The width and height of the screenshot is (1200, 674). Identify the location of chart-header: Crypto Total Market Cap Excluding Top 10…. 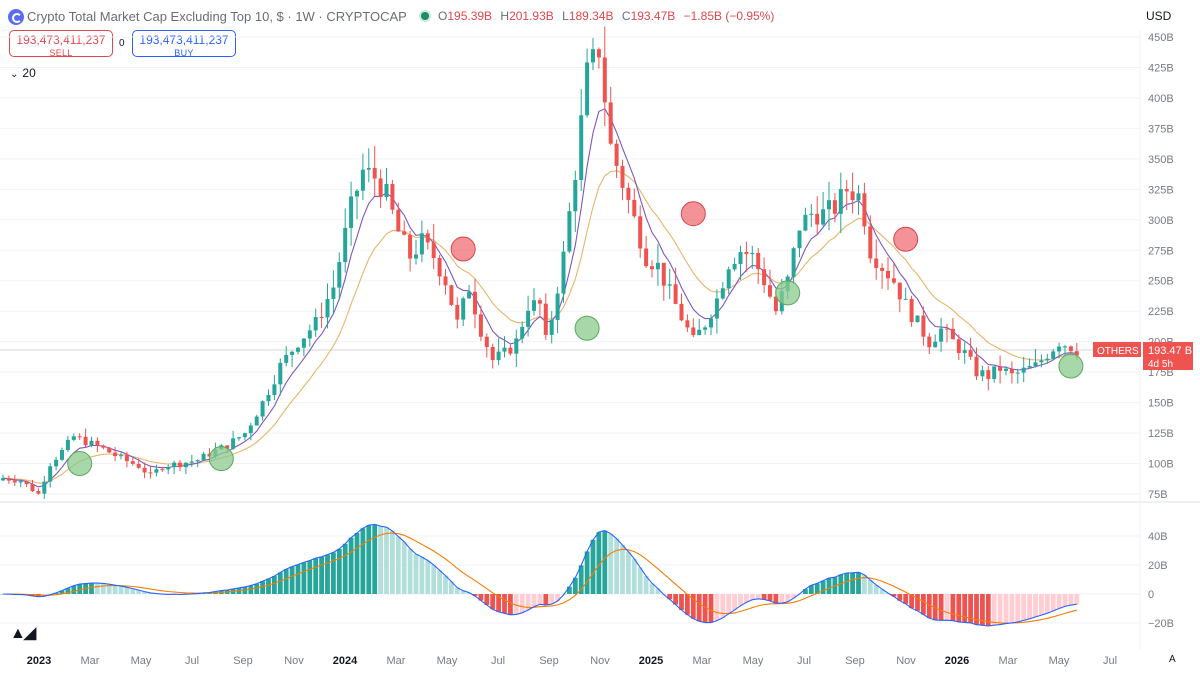
(600, 17).